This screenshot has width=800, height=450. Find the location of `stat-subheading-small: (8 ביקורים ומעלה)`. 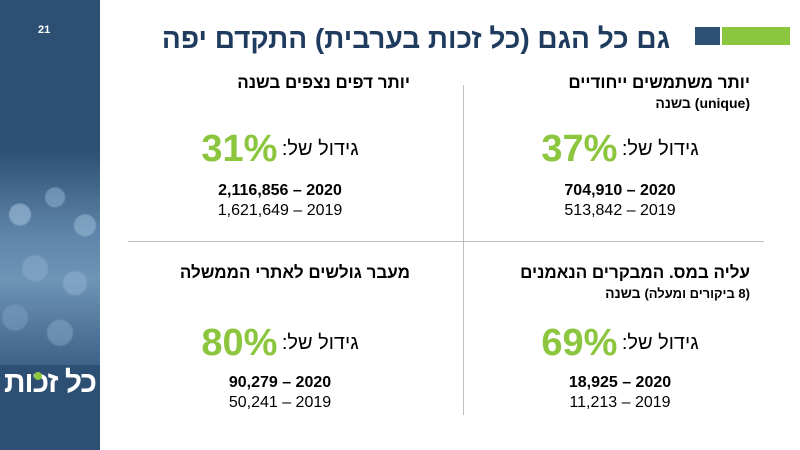

stat-subheading-small: (8 ביקורים ומעלה) is located at coordinates (697, 293).